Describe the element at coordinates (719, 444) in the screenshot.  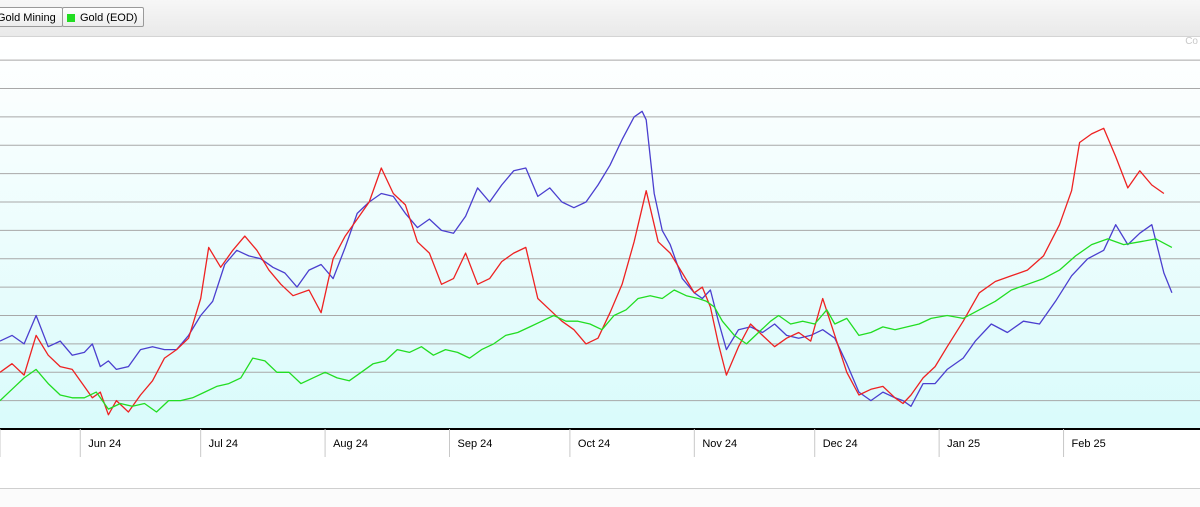
I see `x-tick-label: Nov 24` at that location.